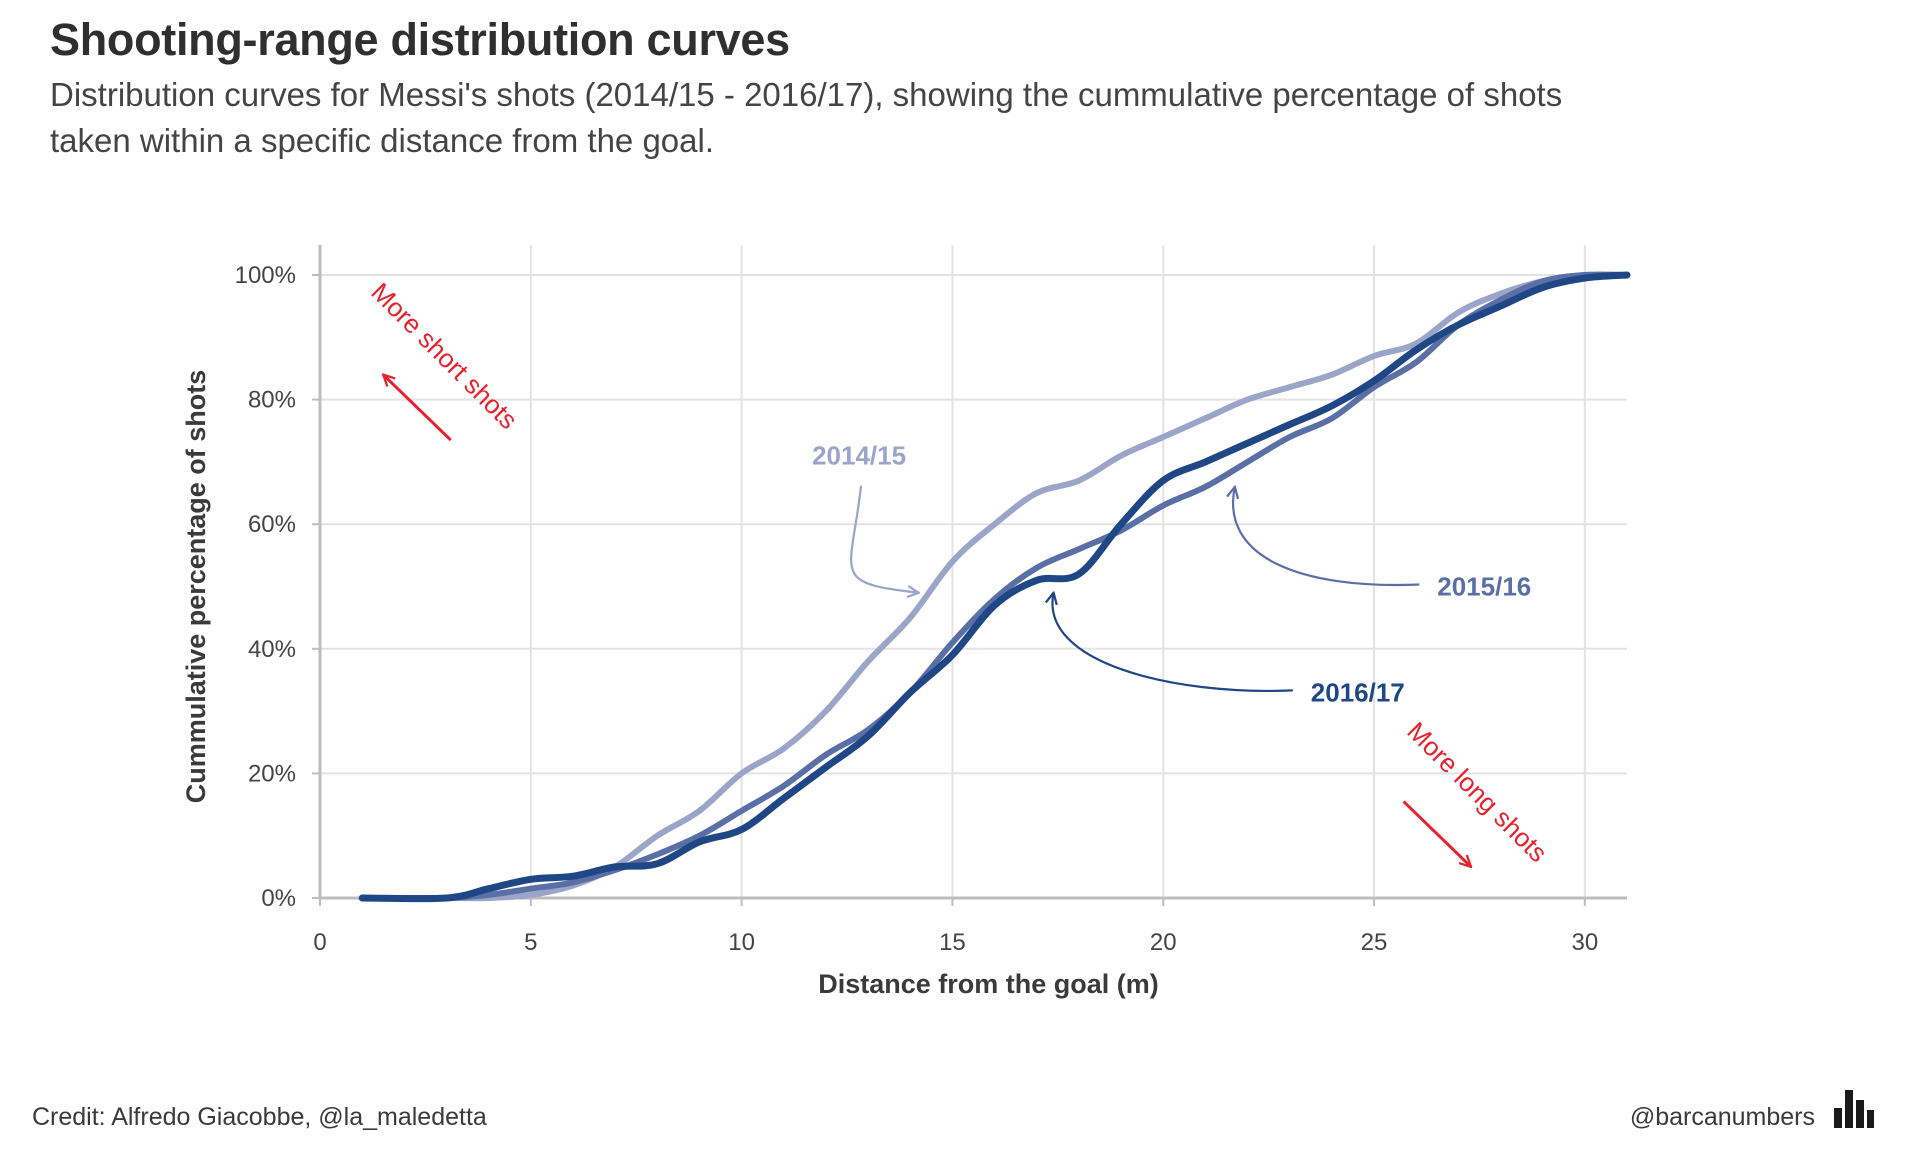 The width and height of the screenshot is (1920, 1164). What do you see at coordinates (272, 649) in the screenshot?
I see `y-tick-label: 40%` at bounding box center [272, 649].